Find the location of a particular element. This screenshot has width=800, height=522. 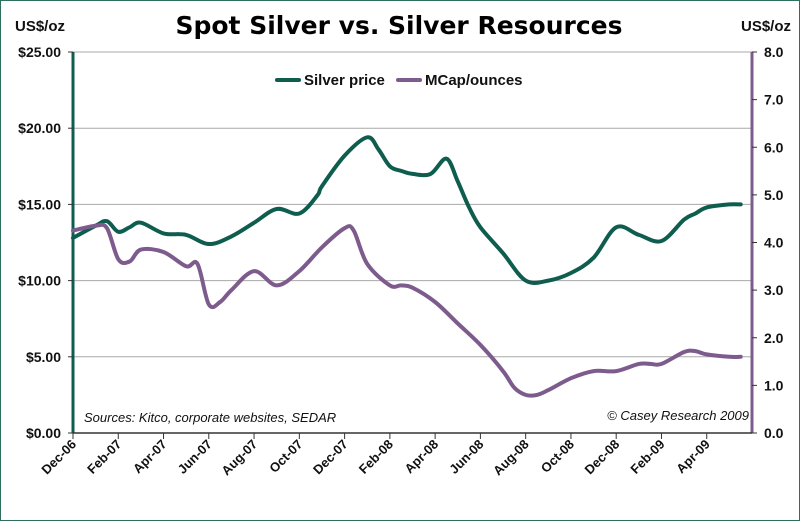

right-tick-label: 0.0 is located at coordinates (774, 433).